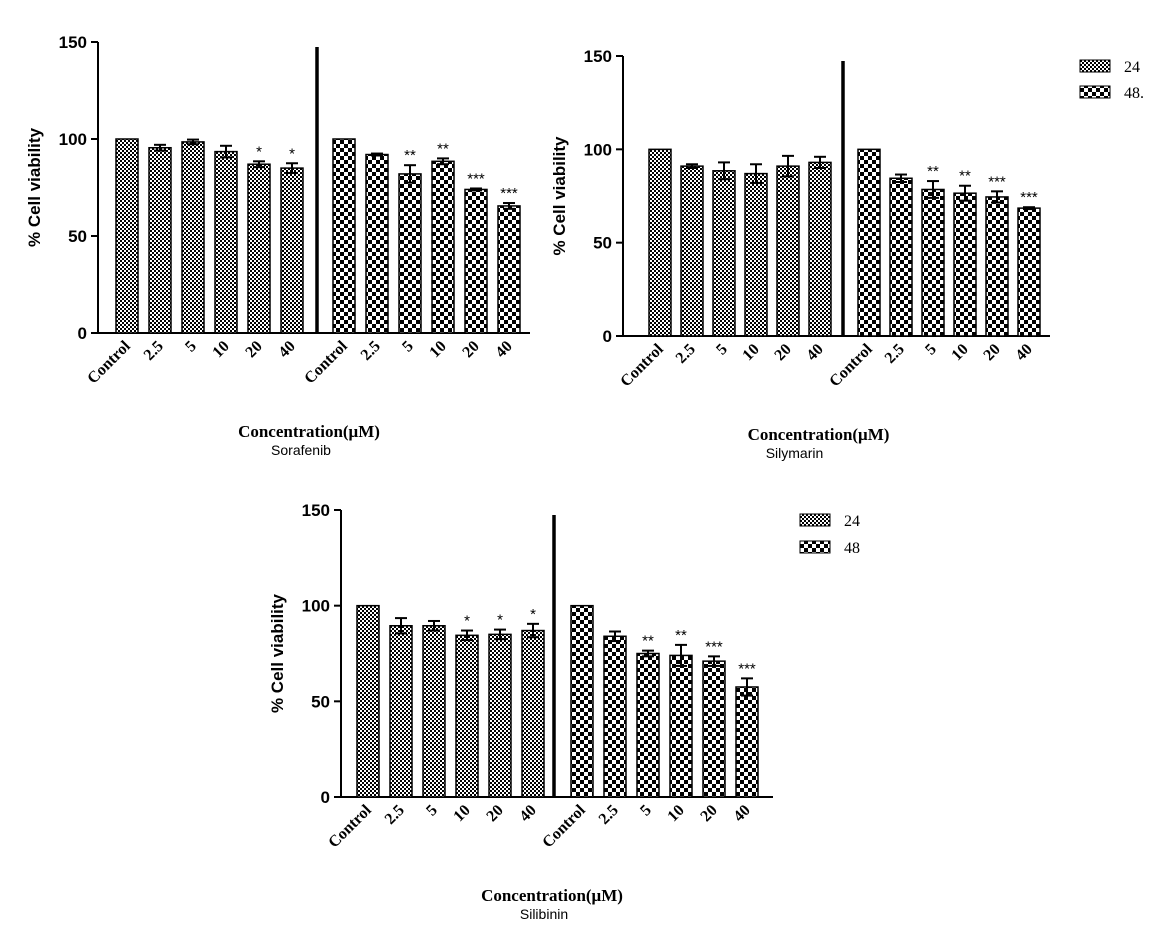  I want to click on chart-title: Sorafenib, so click(301, 450).